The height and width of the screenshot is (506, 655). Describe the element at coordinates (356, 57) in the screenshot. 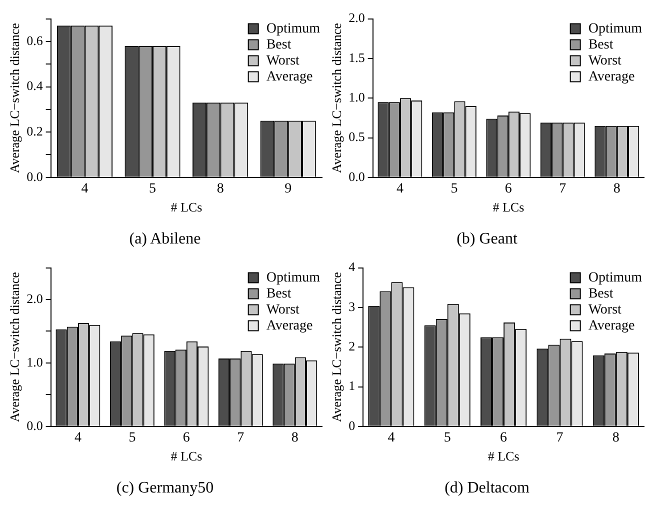

I see `y-tick-label: 1.5` at that location.